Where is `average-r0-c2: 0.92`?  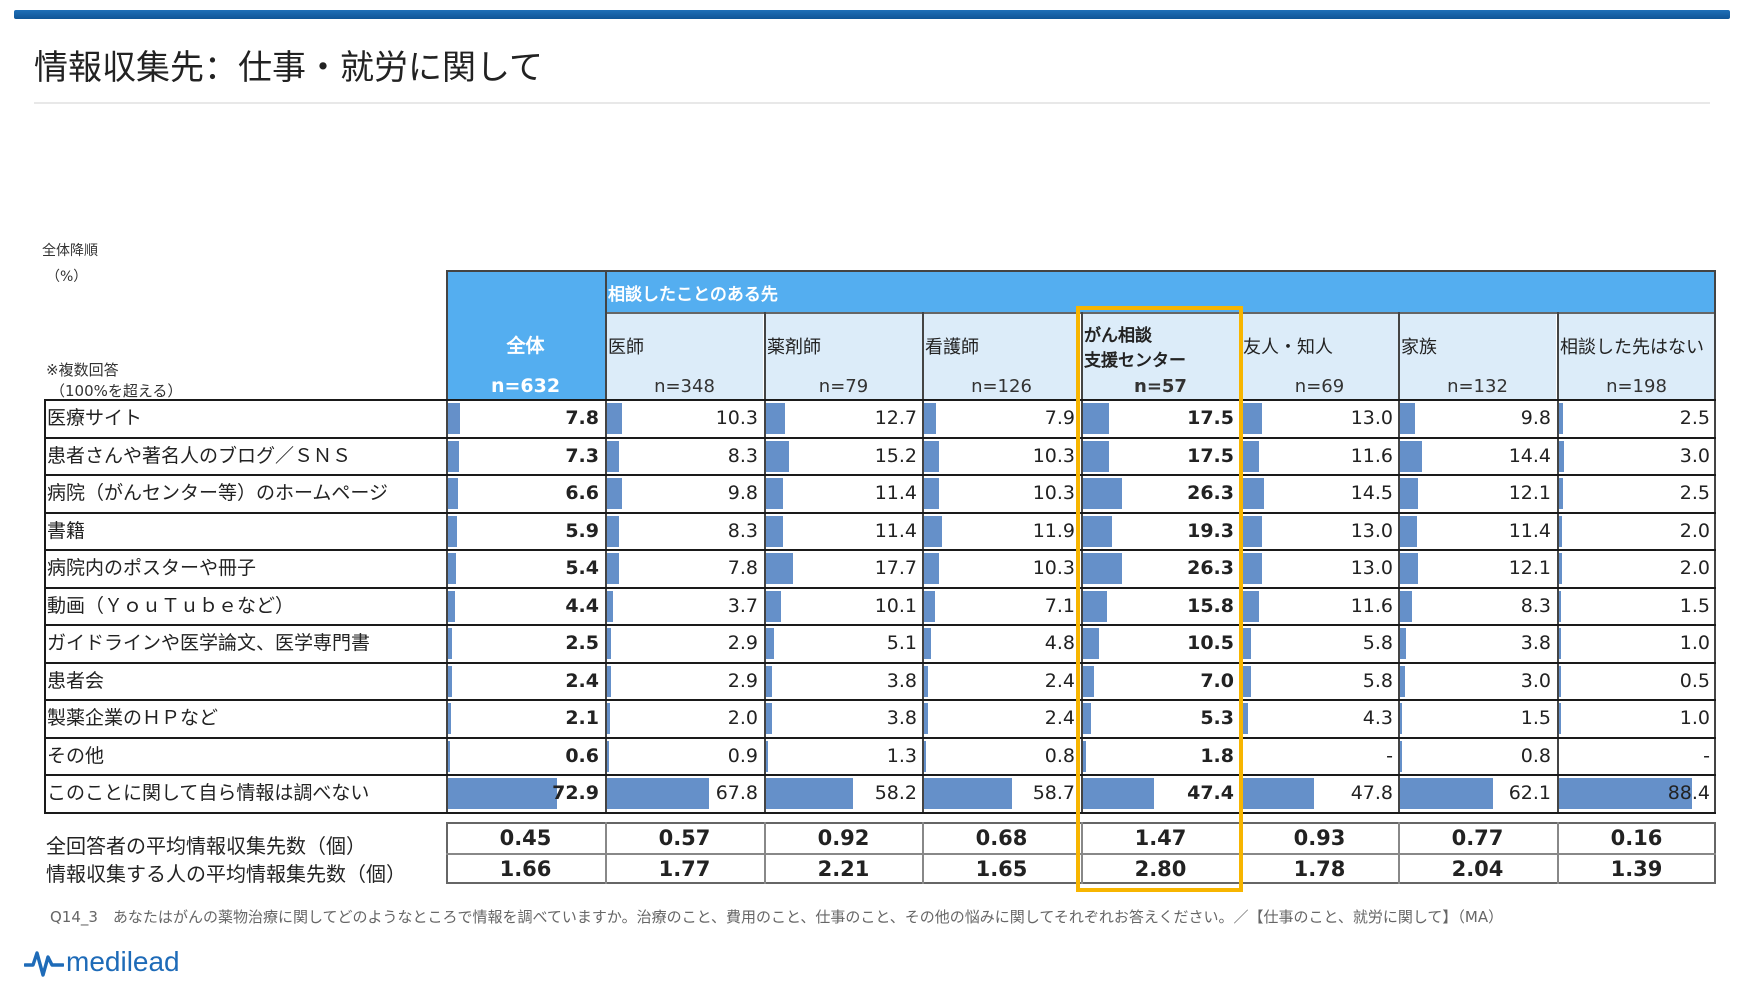 average-r0-c2: 0.92 is located at coordinates (843, 838).